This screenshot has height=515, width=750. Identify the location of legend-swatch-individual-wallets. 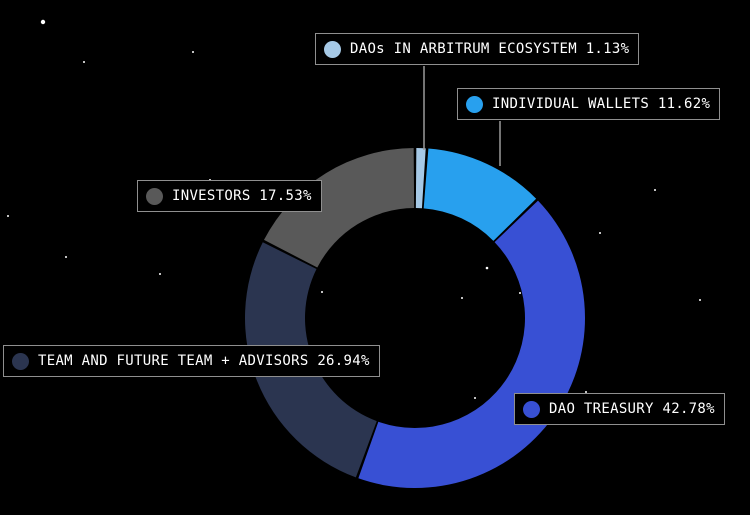
(474, 104).